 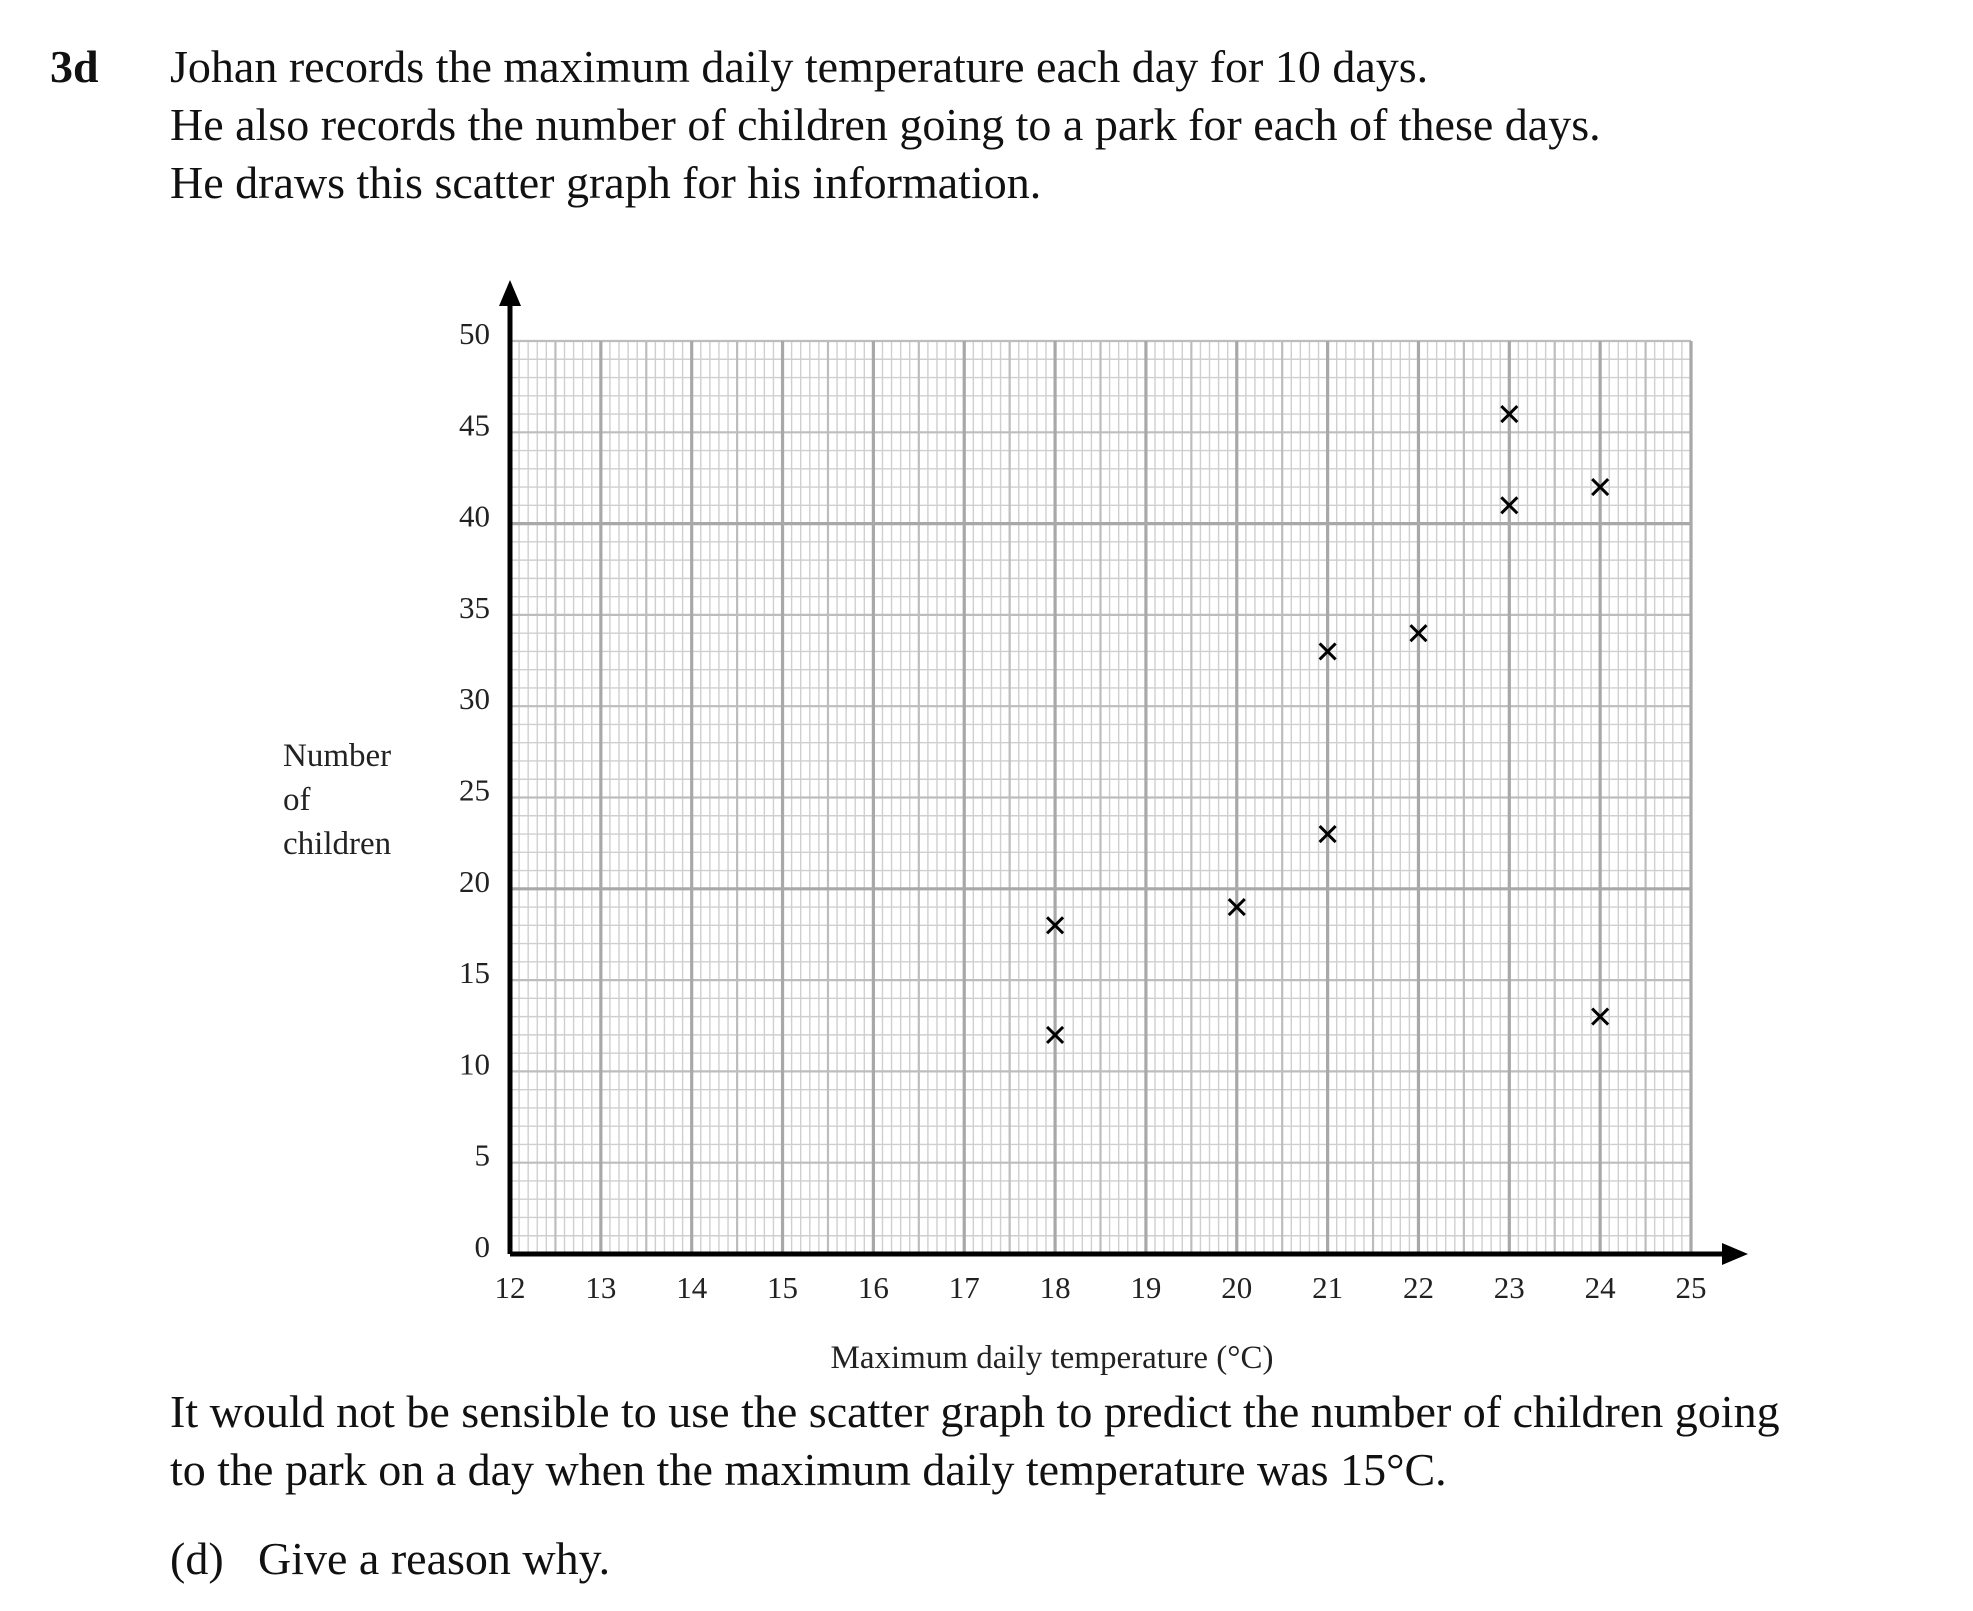 I want to click on y-axis-arrow, so click(x=510, y=293).